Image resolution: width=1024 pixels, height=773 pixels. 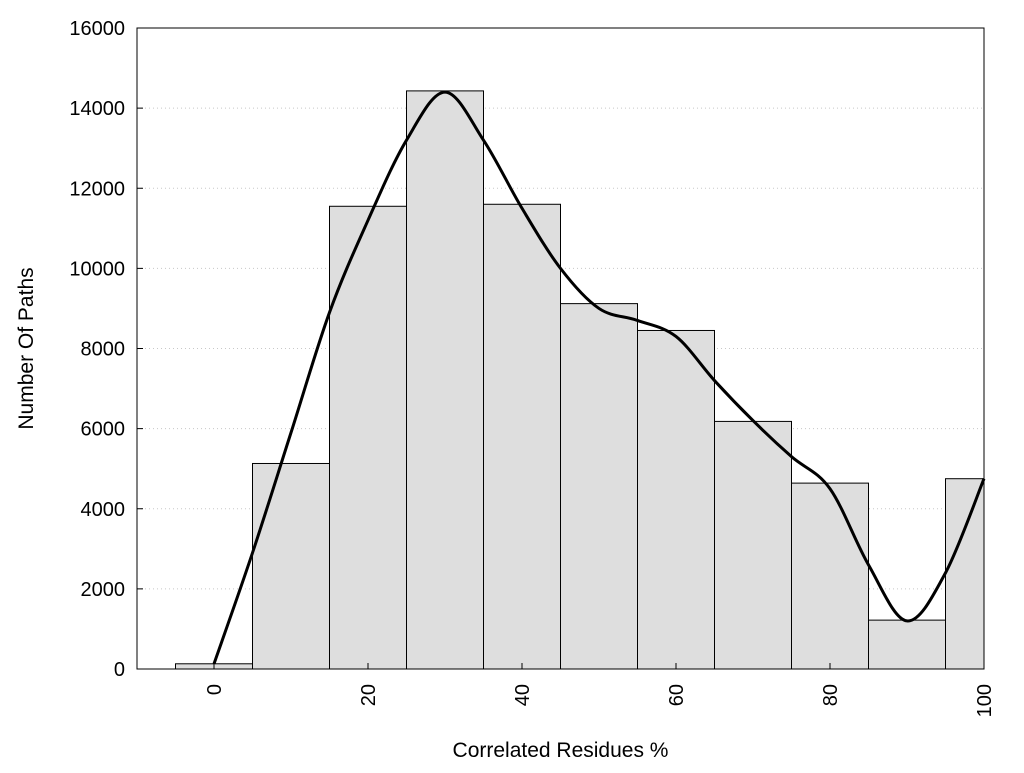 What do you see at coordinates (103, 430) in the screenshot?
I see `y-tick-label: 6000` at bounding box center [103, 430].